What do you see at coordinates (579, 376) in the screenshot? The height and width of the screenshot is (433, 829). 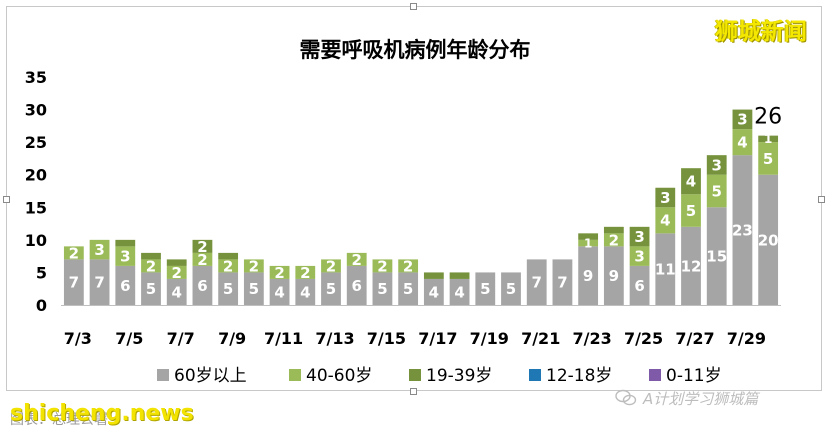 I see `legend-label: 12-18岁` at bounding box center [579, 376].